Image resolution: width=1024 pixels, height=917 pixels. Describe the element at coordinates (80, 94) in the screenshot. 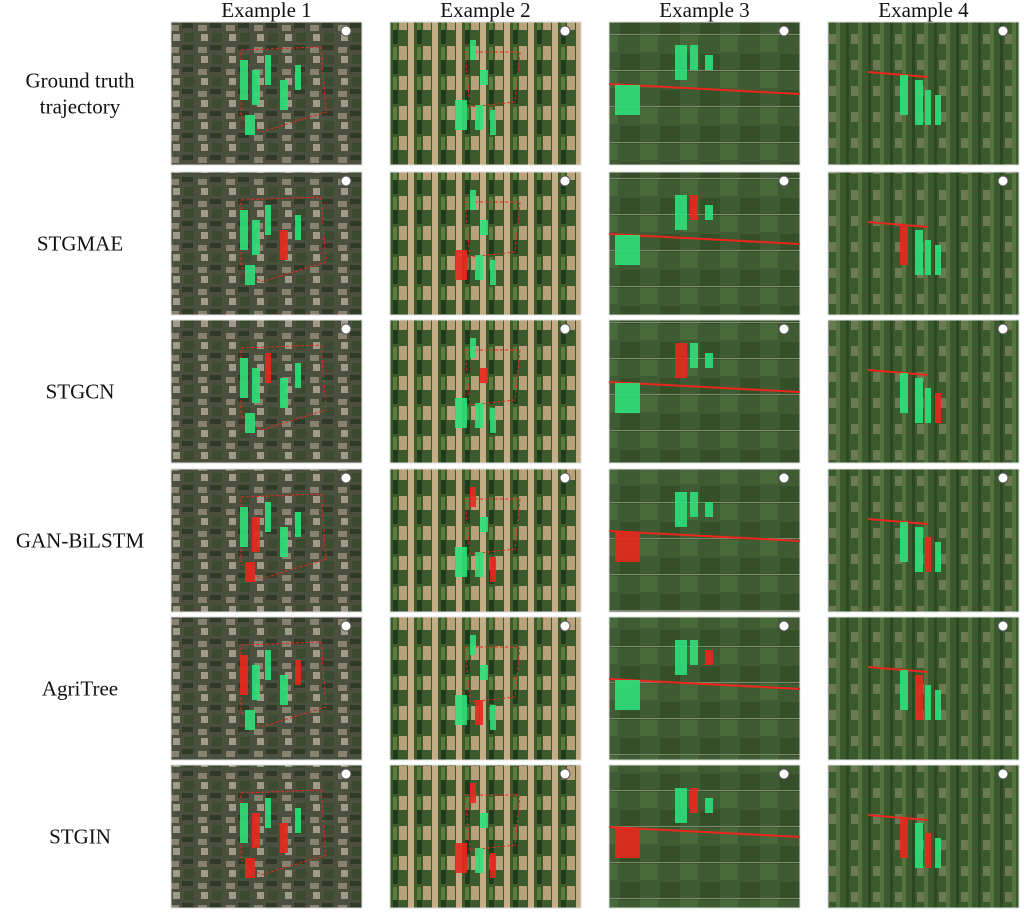

I see `row-label: Ground truth trajectory` at that location.